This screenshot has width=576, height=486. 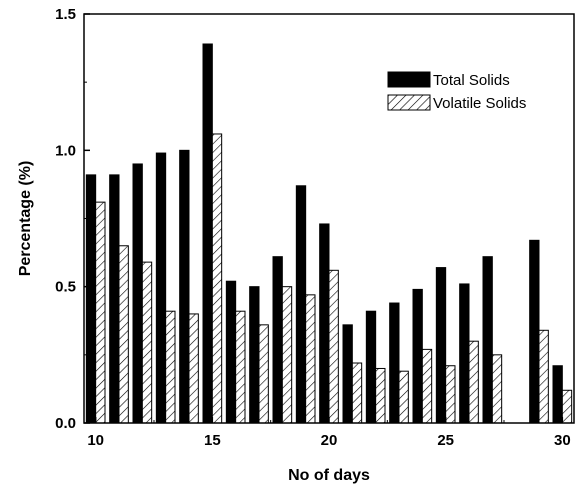 What do you see at coordinates (329, 475) in the screenshot?
I see `x-axis-title: No of days` at bounding box center [329, 475].